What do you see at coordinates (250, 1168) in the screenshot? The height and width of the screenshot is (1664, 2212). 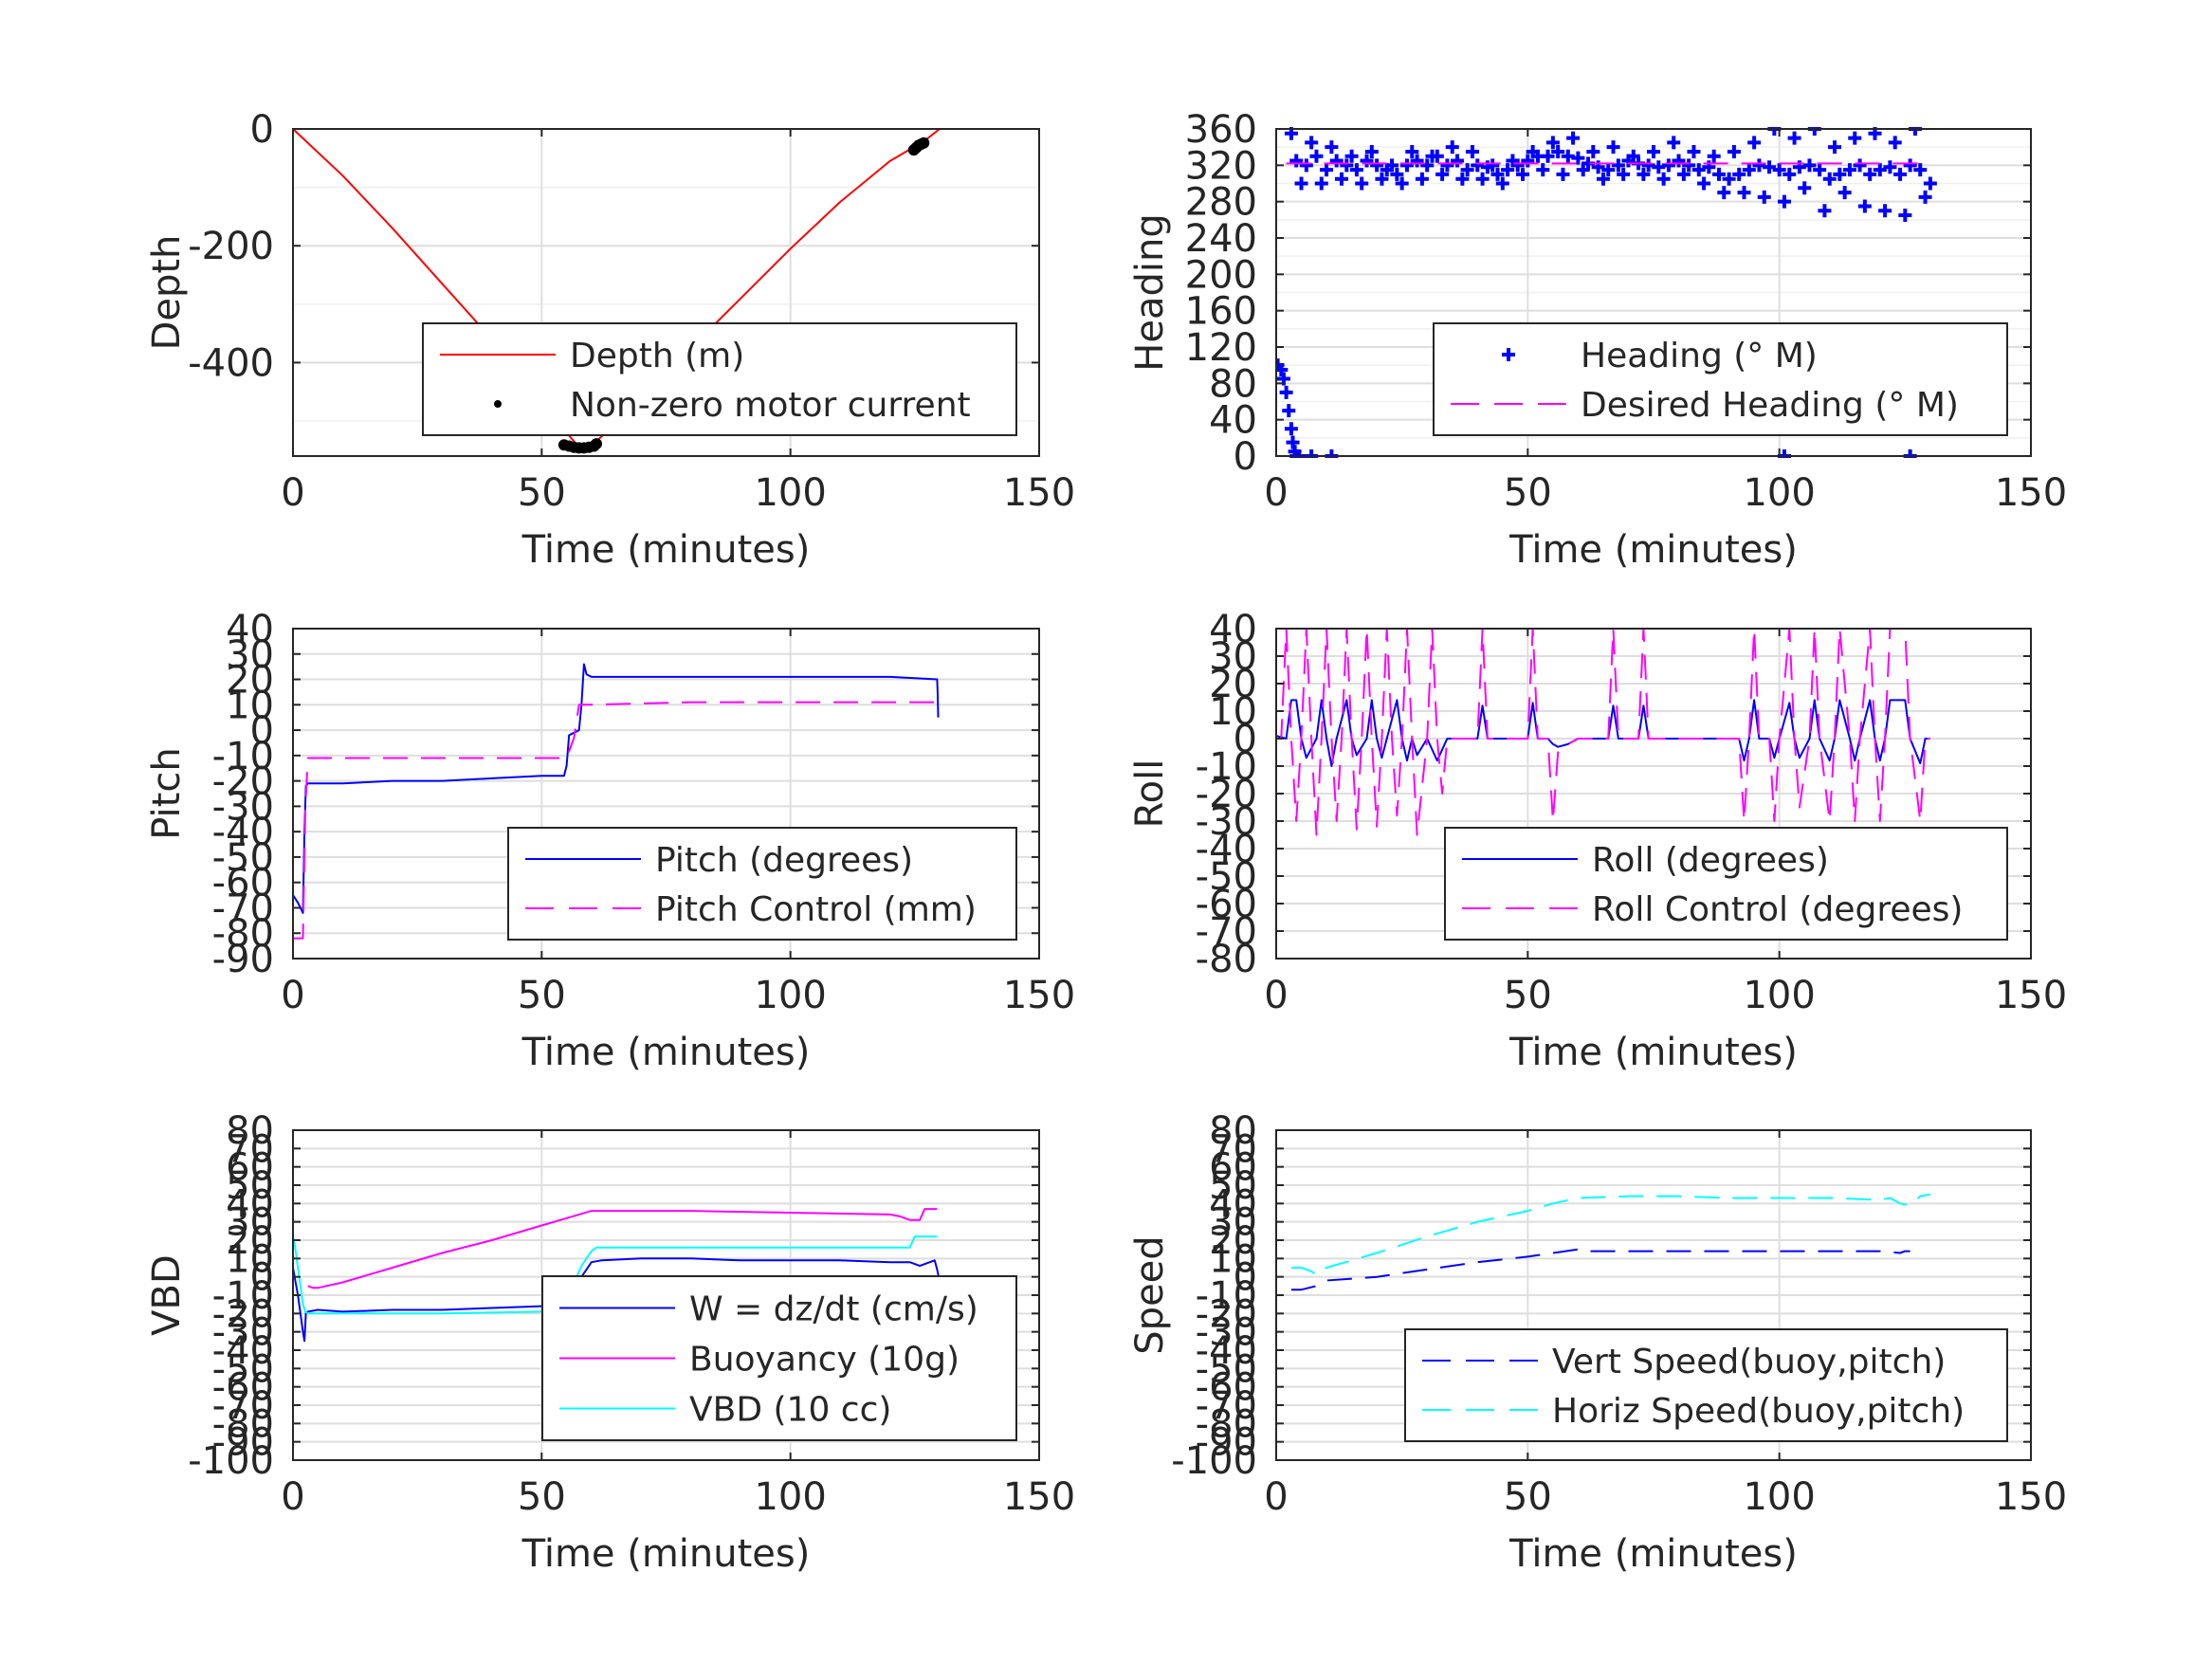 I see `vbd-y-tick-label: 60` at bounding box center [250, 1168].